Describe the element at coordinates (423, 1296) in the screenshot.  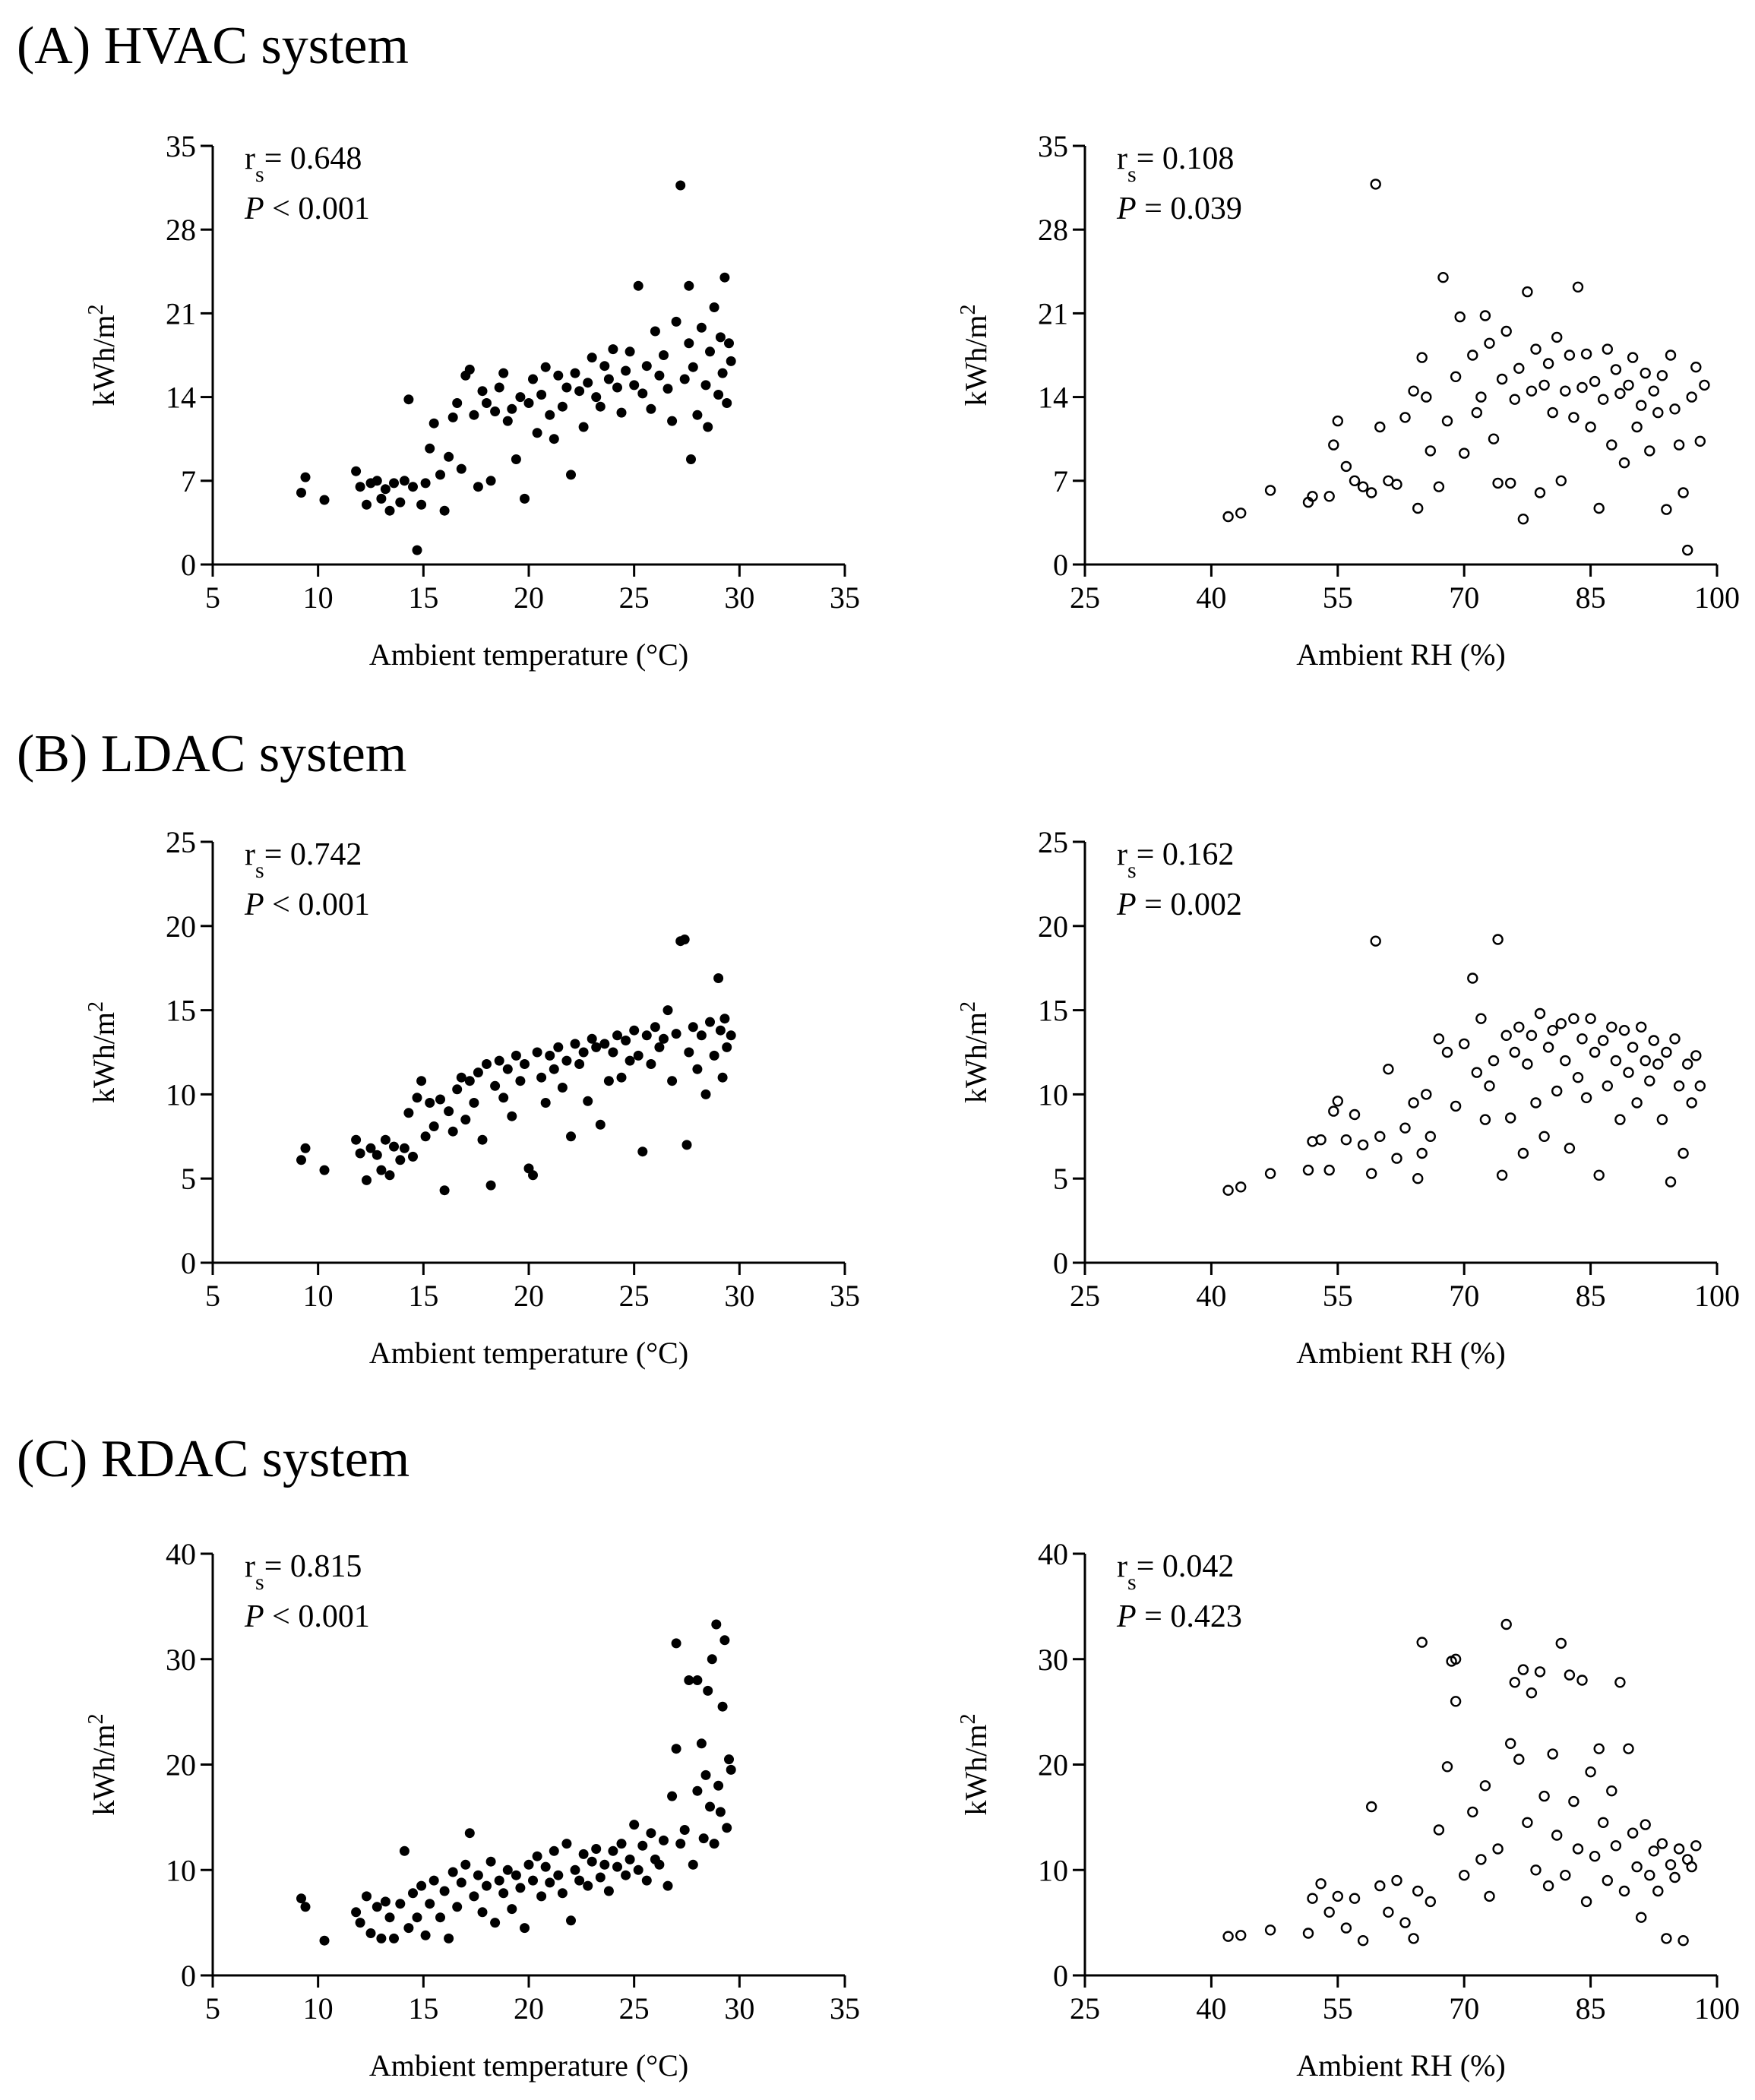
I see `x-tick-label: 15` at that location.